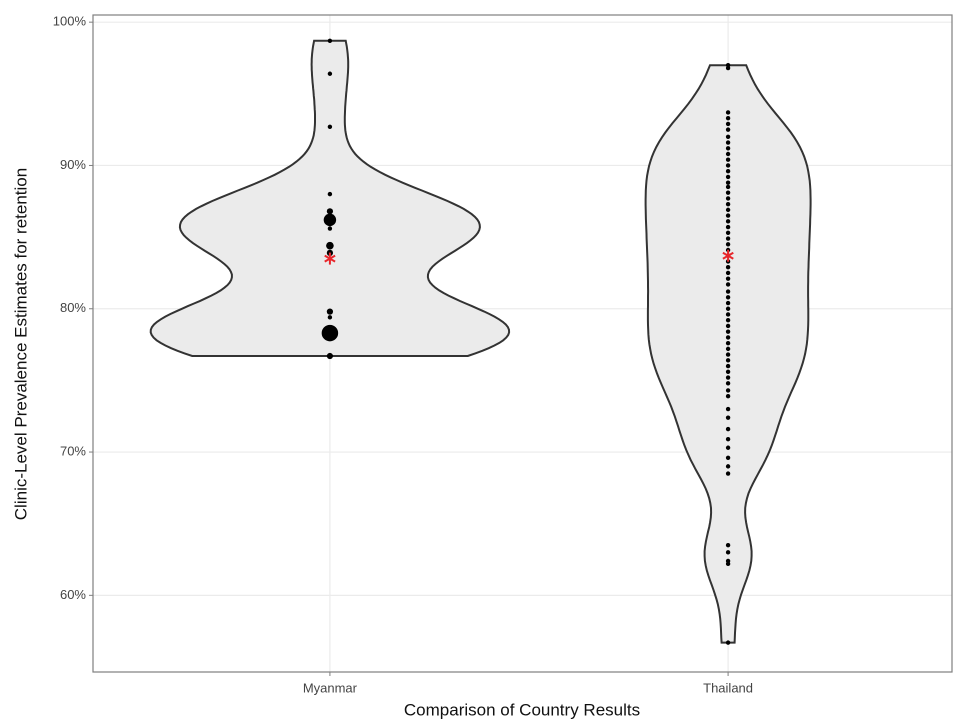 This screenshot has width=953, height=722. What do you see at coordinates (330, 687) in the screenshot?
I see `x-tick-label: Myanmar` at bounding box center [330, 687].